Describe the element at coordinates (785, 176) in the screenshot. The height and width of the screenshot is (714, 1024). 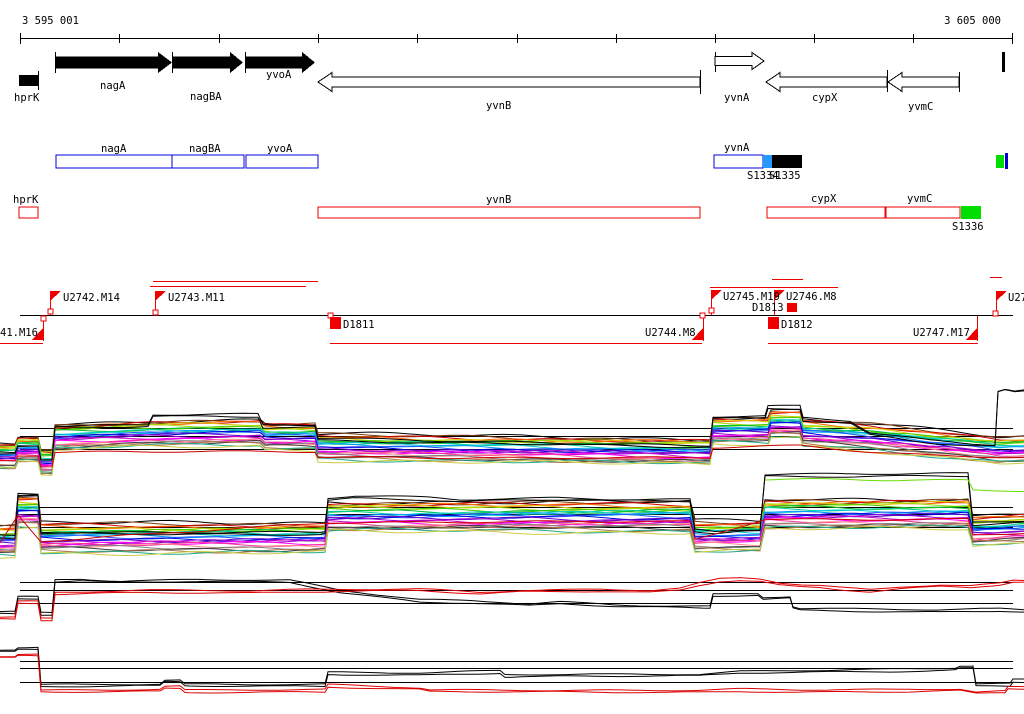
I see `label-s1335: S1335` at that location.